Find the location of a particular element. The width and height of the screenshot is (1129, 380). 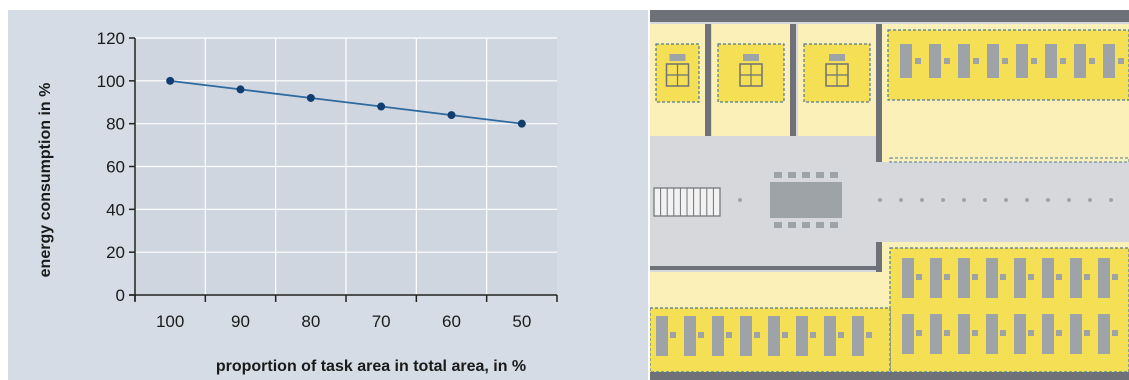

outer-wall-top is located at coordinates (889, 16).